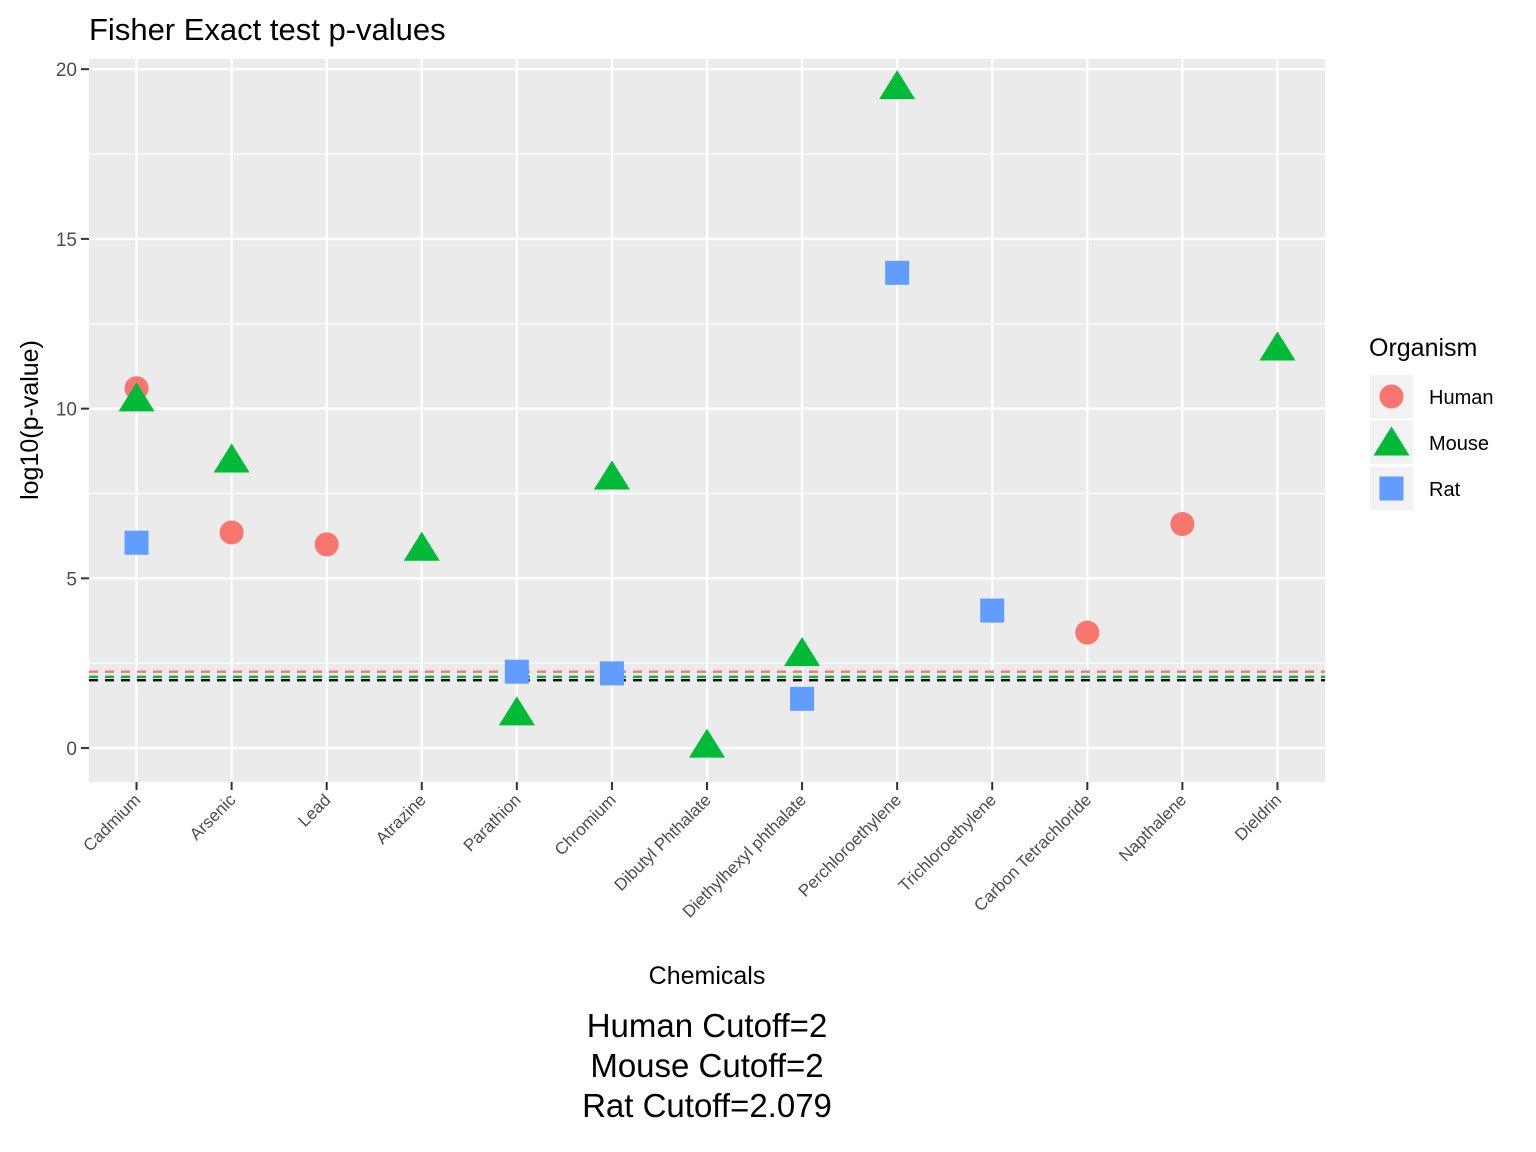 The height and width of the screenshot is (1152, 1536). What do you see at coordinates (401, 819) in the screenshot?
I see `x-tick-label: Atrazine` at bounding box center [401, 819].